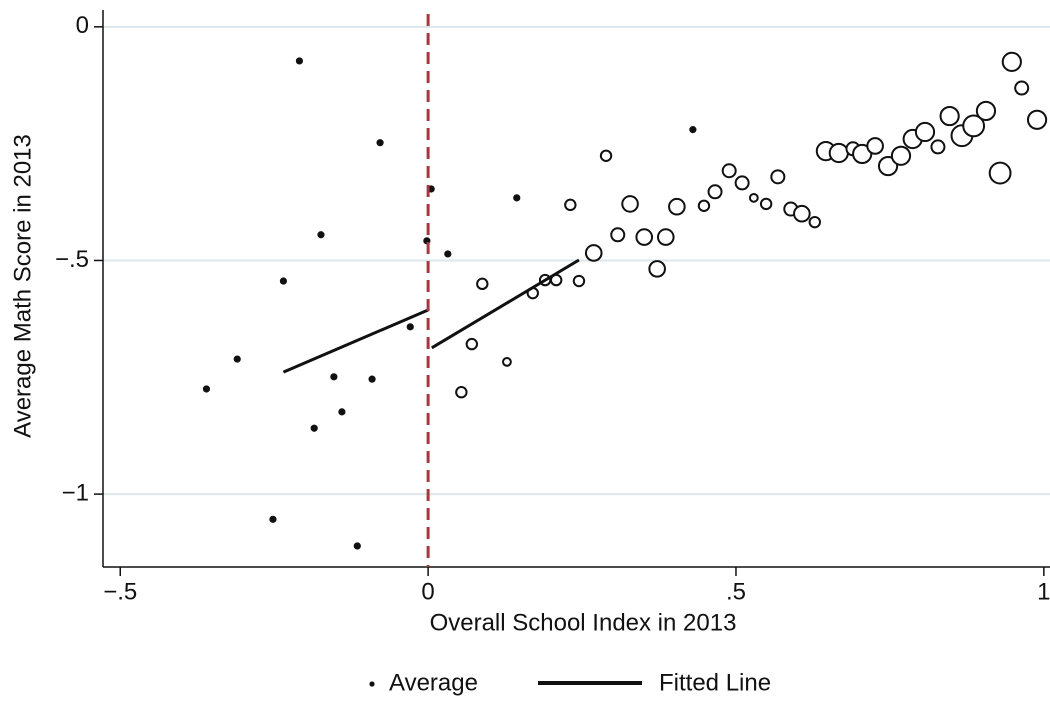 This screenshot has height=707, width=1050. Describe the element at coordinates (82, 25) in the screenshot. I see `y-tick-label: 0` at that location.